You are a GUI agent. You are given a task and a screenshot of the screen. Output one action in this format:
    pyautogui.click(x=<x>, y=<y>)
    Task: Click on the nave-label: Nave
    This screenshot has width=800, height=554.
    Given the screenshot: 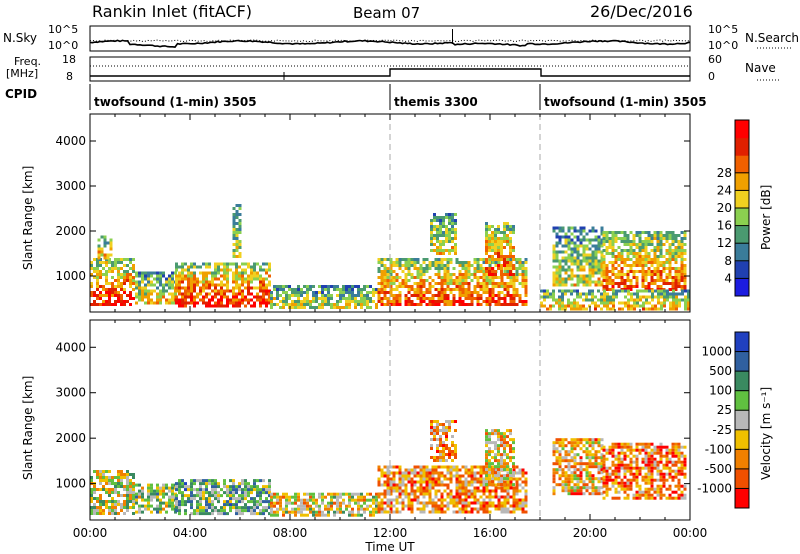 What is the action you would take?
    pyautogui.click(x=760, y=68)
    